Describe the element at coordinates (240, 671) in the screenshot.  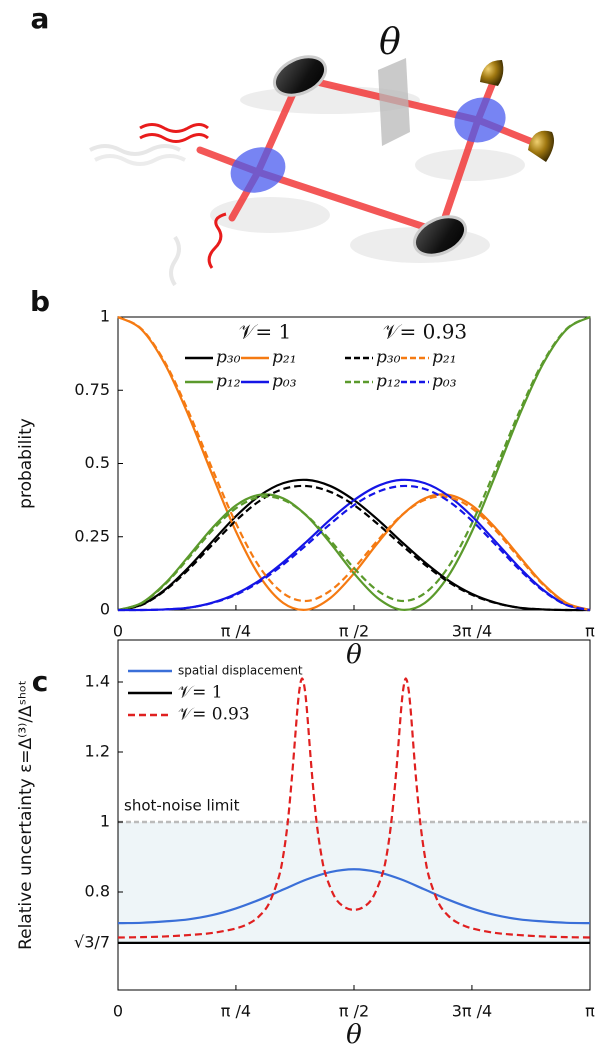
I see `legend-label: spatial displacement` at that location.